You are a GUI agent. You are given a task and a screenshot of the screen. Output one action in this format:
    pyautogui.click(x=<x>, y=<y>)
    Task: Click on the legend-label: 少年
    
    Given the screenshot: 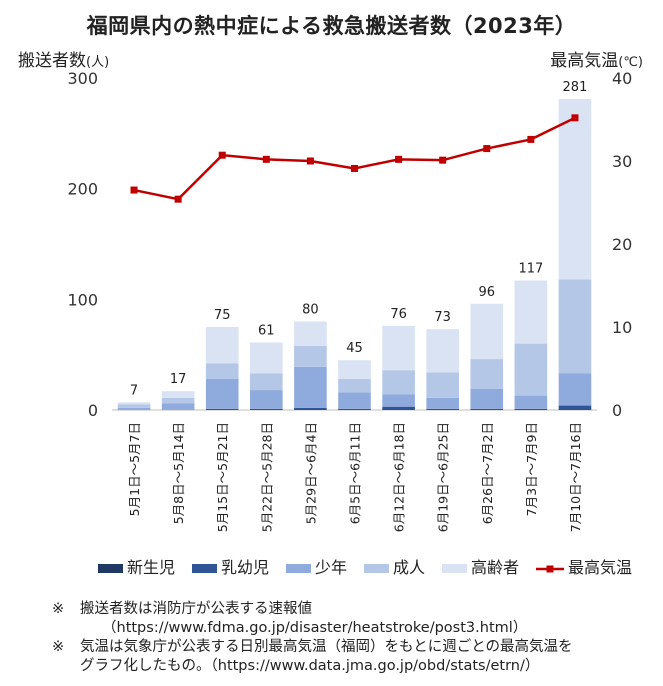 What is the action you would take?
    pyautogui.click(x=331, y=567)
    